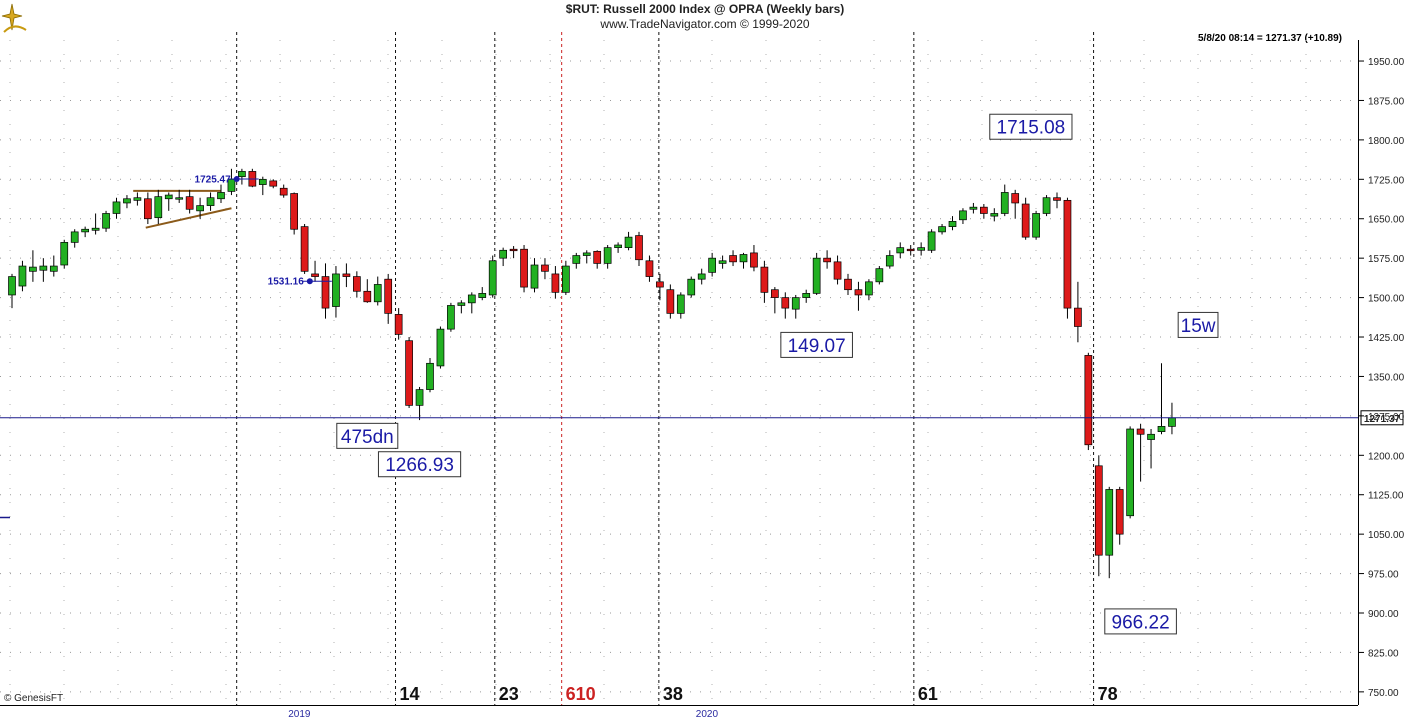 This screenshot has height=723, width=1410. Describe the element at coordinates (1386, 377) in the screenshot. I see `y-tick-label-8: 1350.00` at that location.